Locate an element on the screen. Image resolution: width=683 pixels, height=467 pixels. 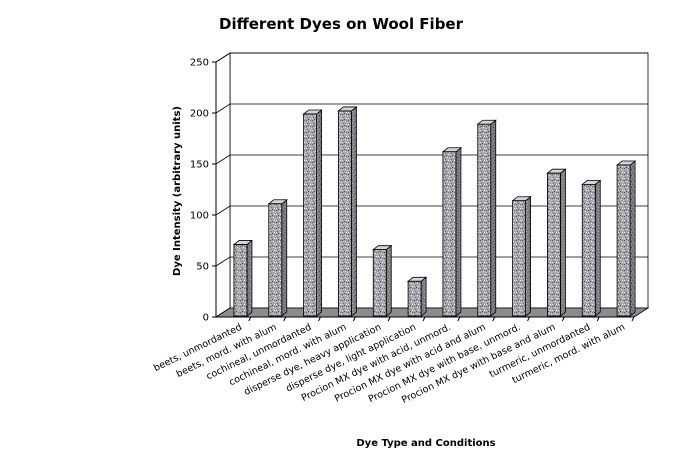
y-tick-label: 0 is located at coordinates (206, 318).